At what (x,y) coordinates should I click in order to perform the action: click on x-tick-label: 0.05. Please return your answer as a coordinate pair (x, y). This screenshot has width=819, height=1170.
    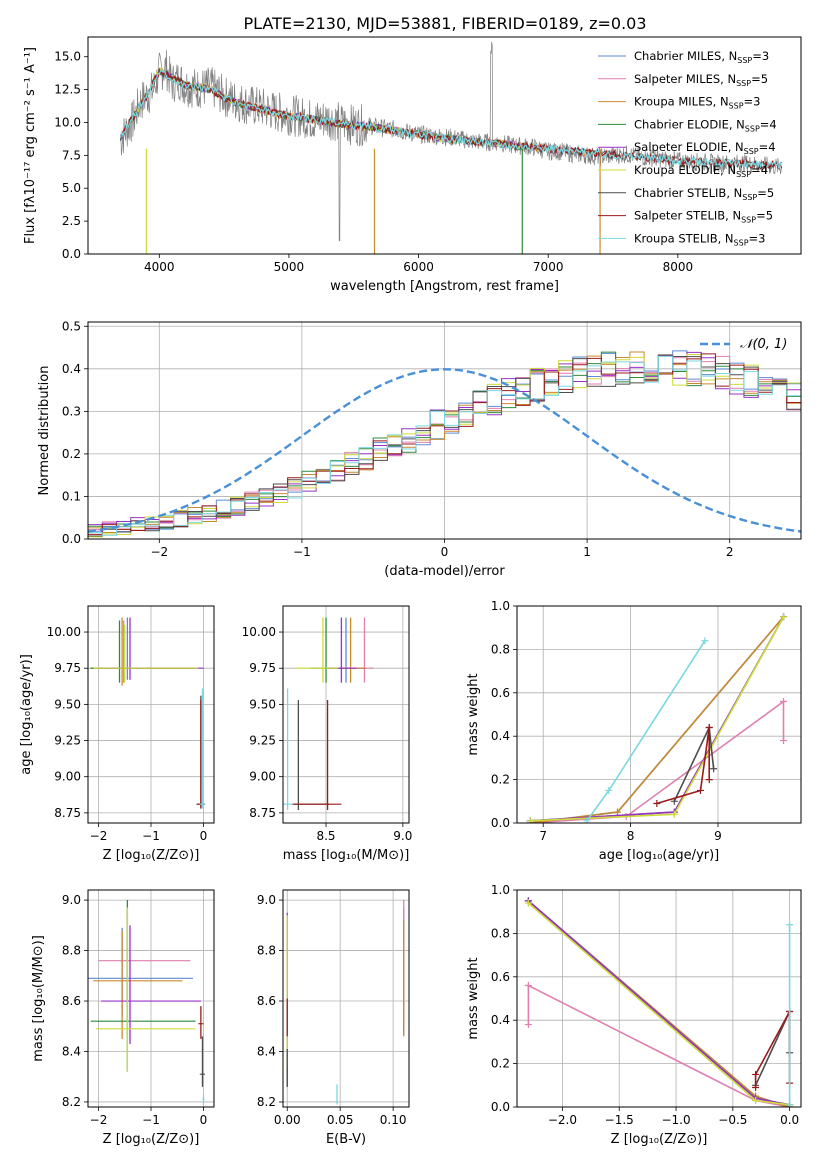
    Looking at the image, I should click on (340, 1120).